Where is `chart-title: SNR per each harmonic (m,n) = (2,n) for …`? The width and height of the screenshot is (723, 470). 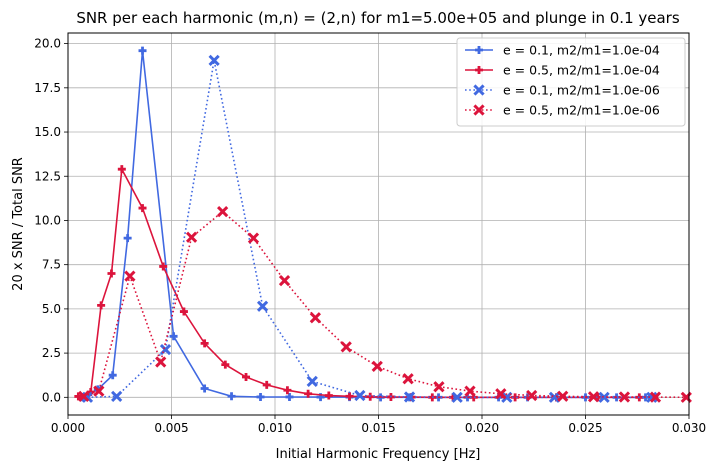 chart-title: SNR per each harmonic (m,n) = (2,n) for … is located at coordinates (378, 18).